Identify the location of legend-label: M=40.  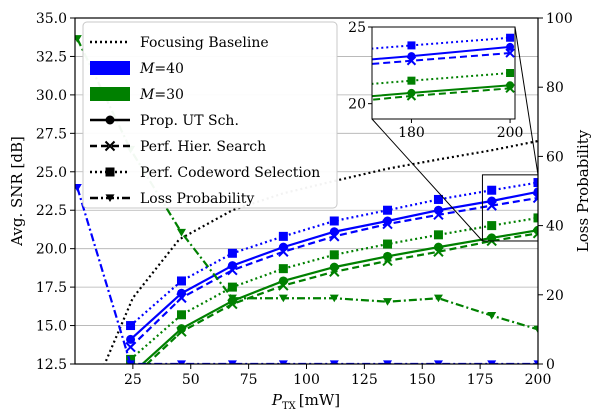
(161, 69).